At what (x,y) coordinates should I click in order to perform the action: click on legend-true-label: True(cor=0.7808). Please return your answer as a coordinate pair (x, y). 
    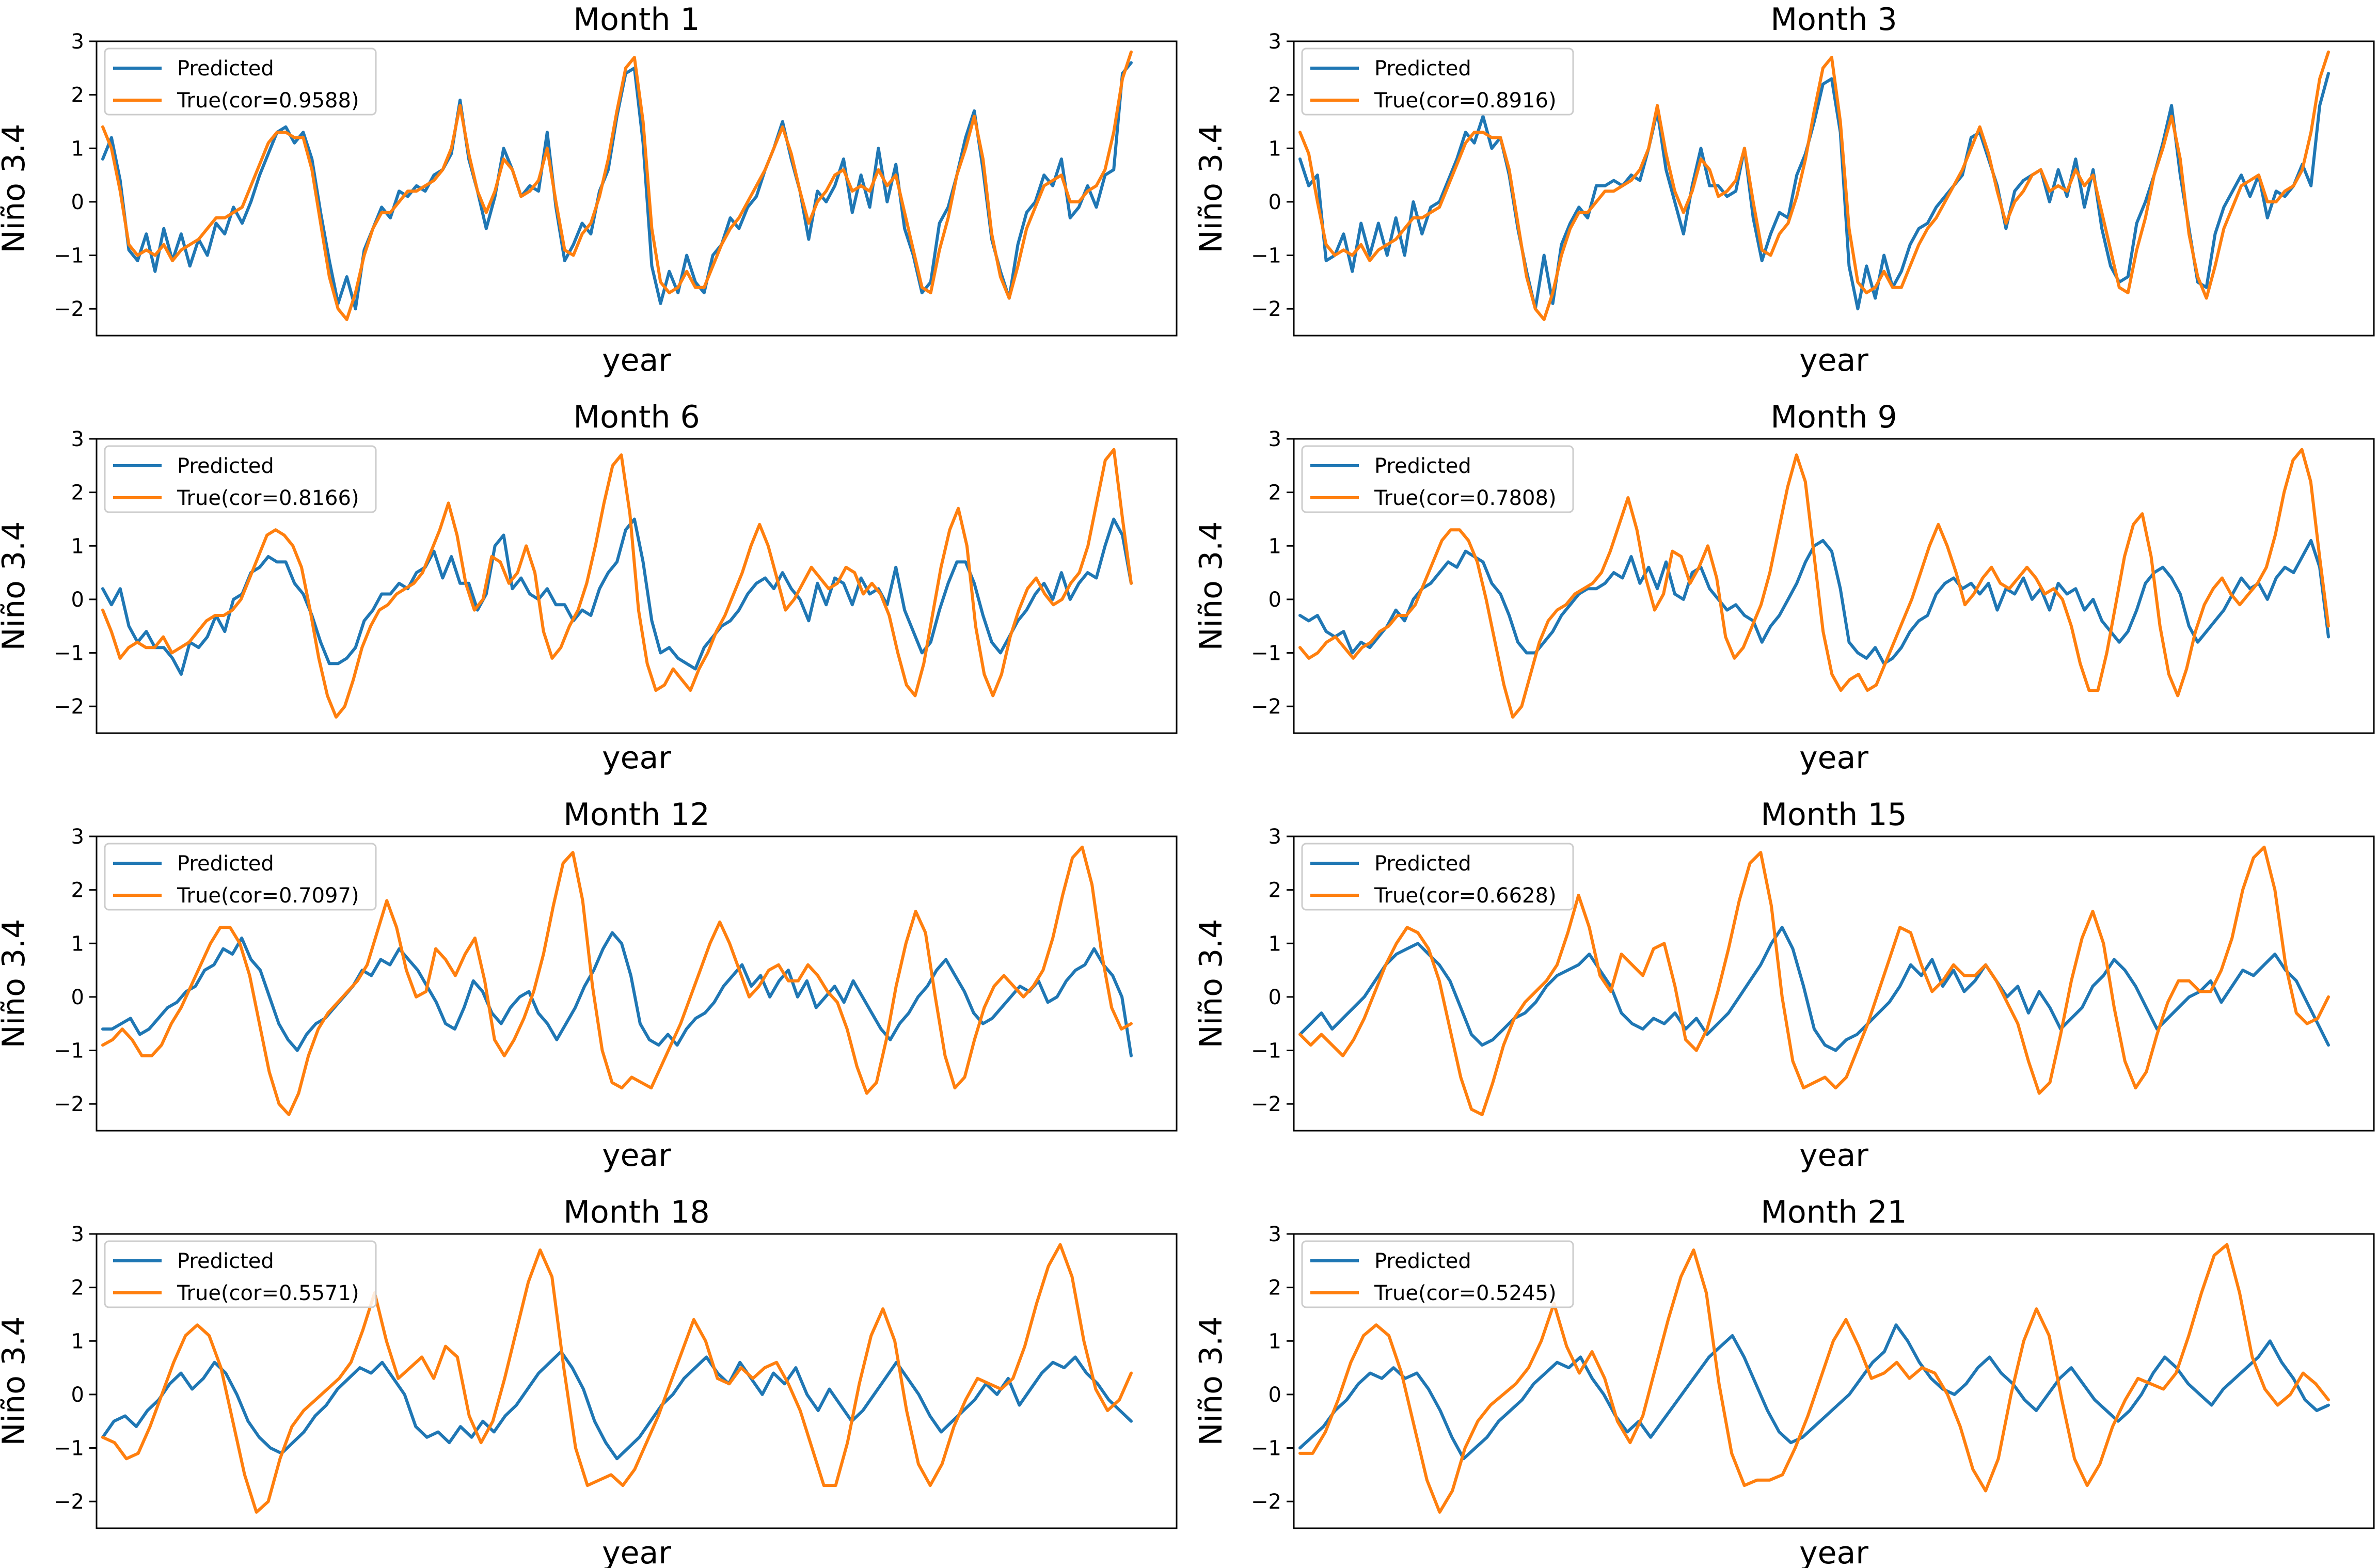
    Looking at the image, I should click on (1465, 498).